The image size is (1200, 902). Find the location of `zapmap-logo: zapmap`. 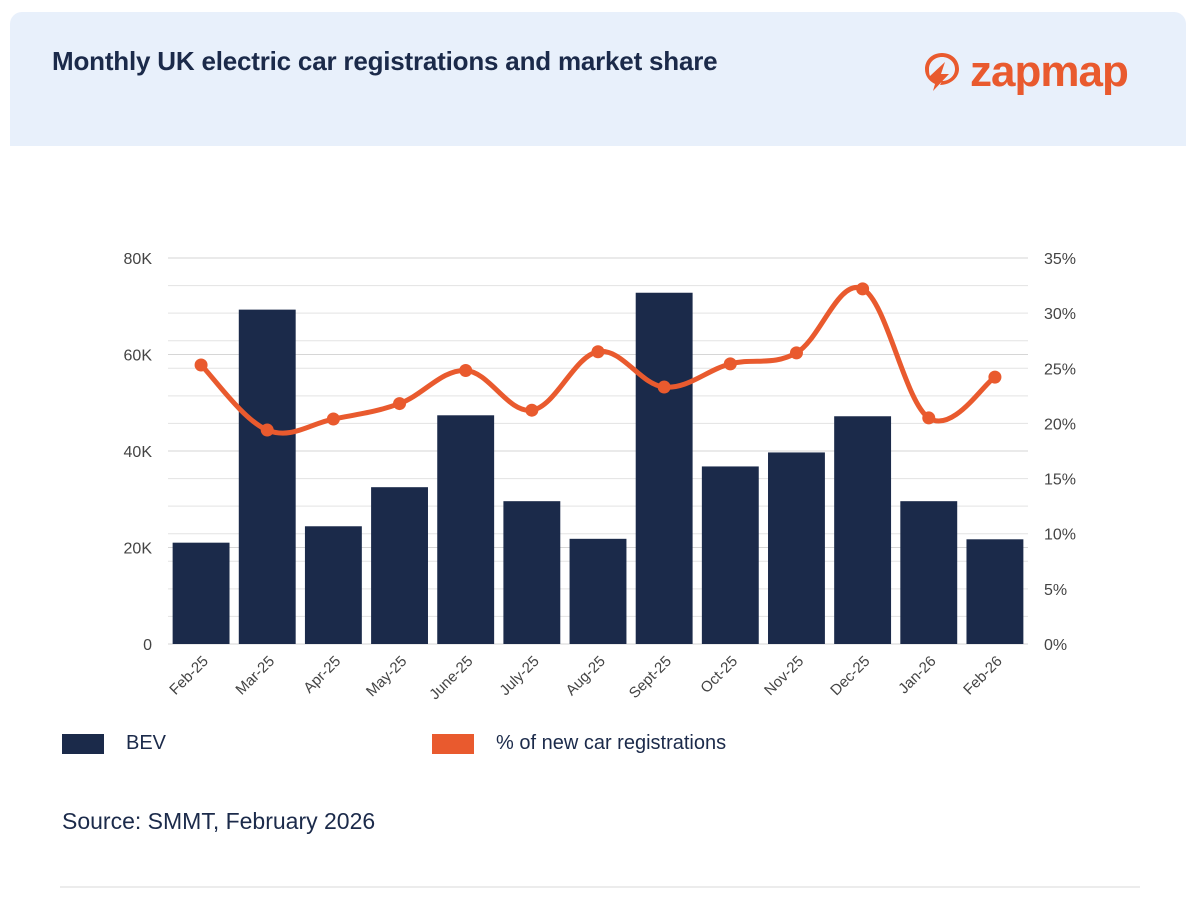

zapmap-logo: zapmap is located at coordinates (1025, 72).